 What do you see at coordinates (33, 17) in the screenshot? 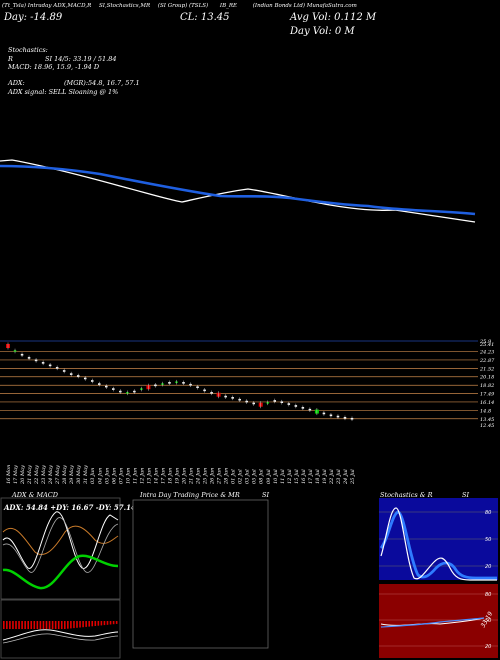
I see `day-change: Day: -14.89` at bounding box center [33, 17].